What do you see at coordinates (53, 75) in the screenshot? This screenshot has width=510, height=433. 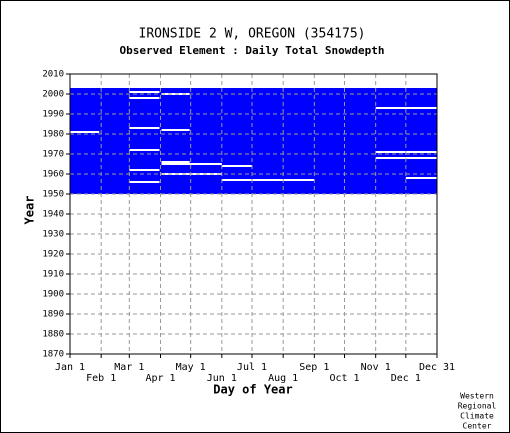 I see `y-tick-label: 2010` at bounding box center [53, 75].